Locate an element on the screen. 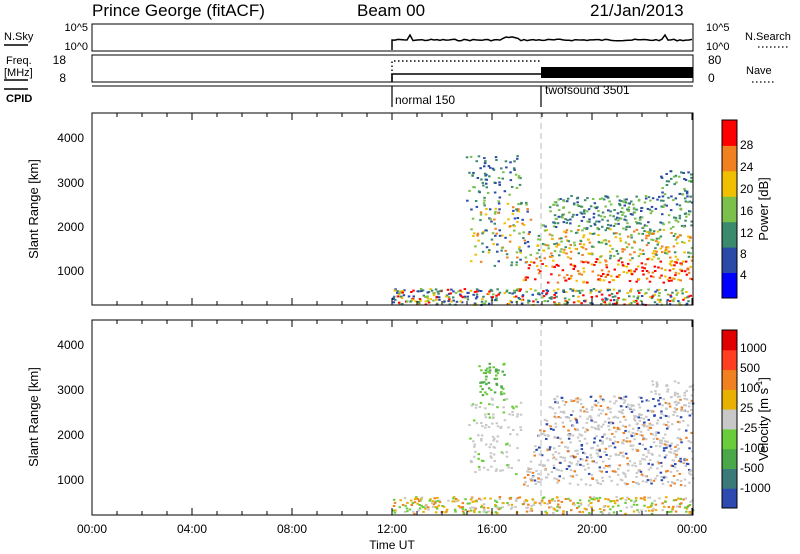 The height and width of the screenshot is (554, 800). station-title: Prince George (fitACF) is located at coordinates (178, 10).